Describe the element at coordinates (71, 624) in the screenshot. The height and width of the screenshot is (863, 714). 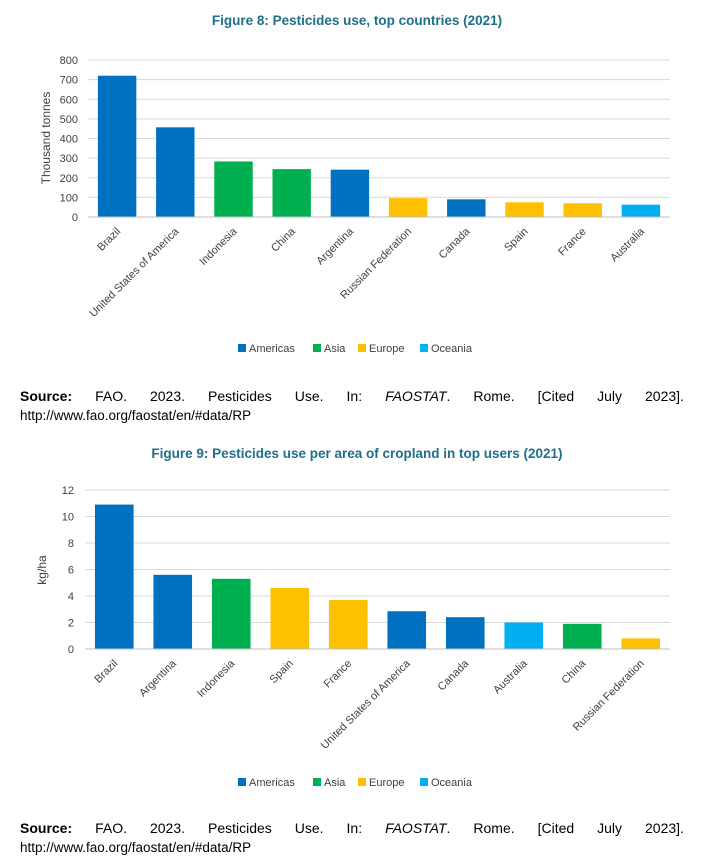
I see `y-tick-label: 2` at that location.